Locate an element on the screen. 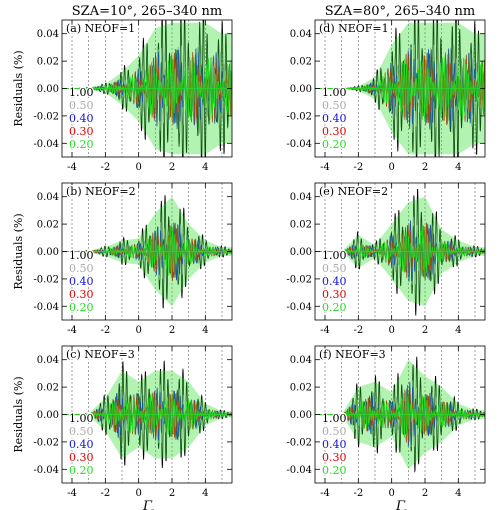  column-title: SZA=80°, 265–340 nm is located at coordinates (400, 11).